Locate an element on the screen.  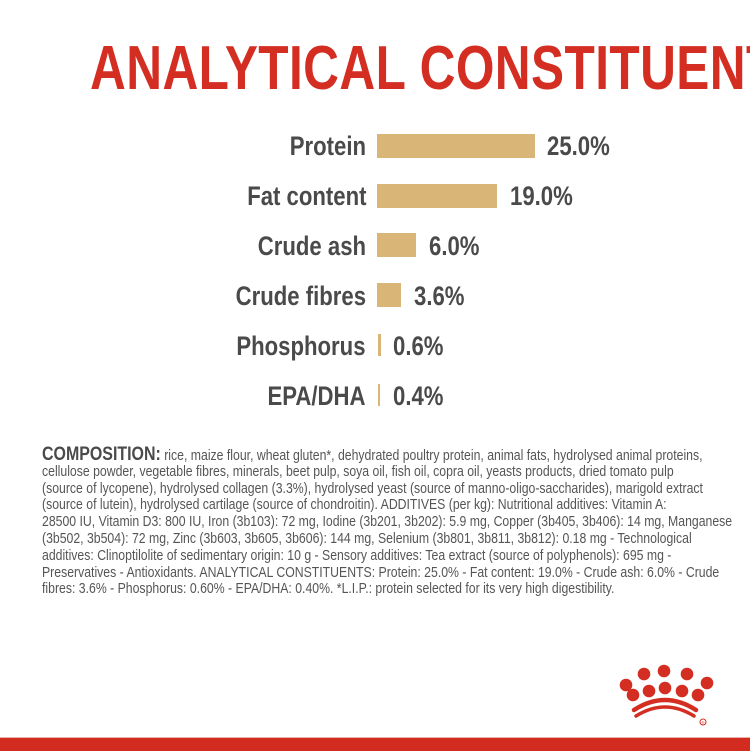
row-value: 0.6% is located at coordinates (418, 346).